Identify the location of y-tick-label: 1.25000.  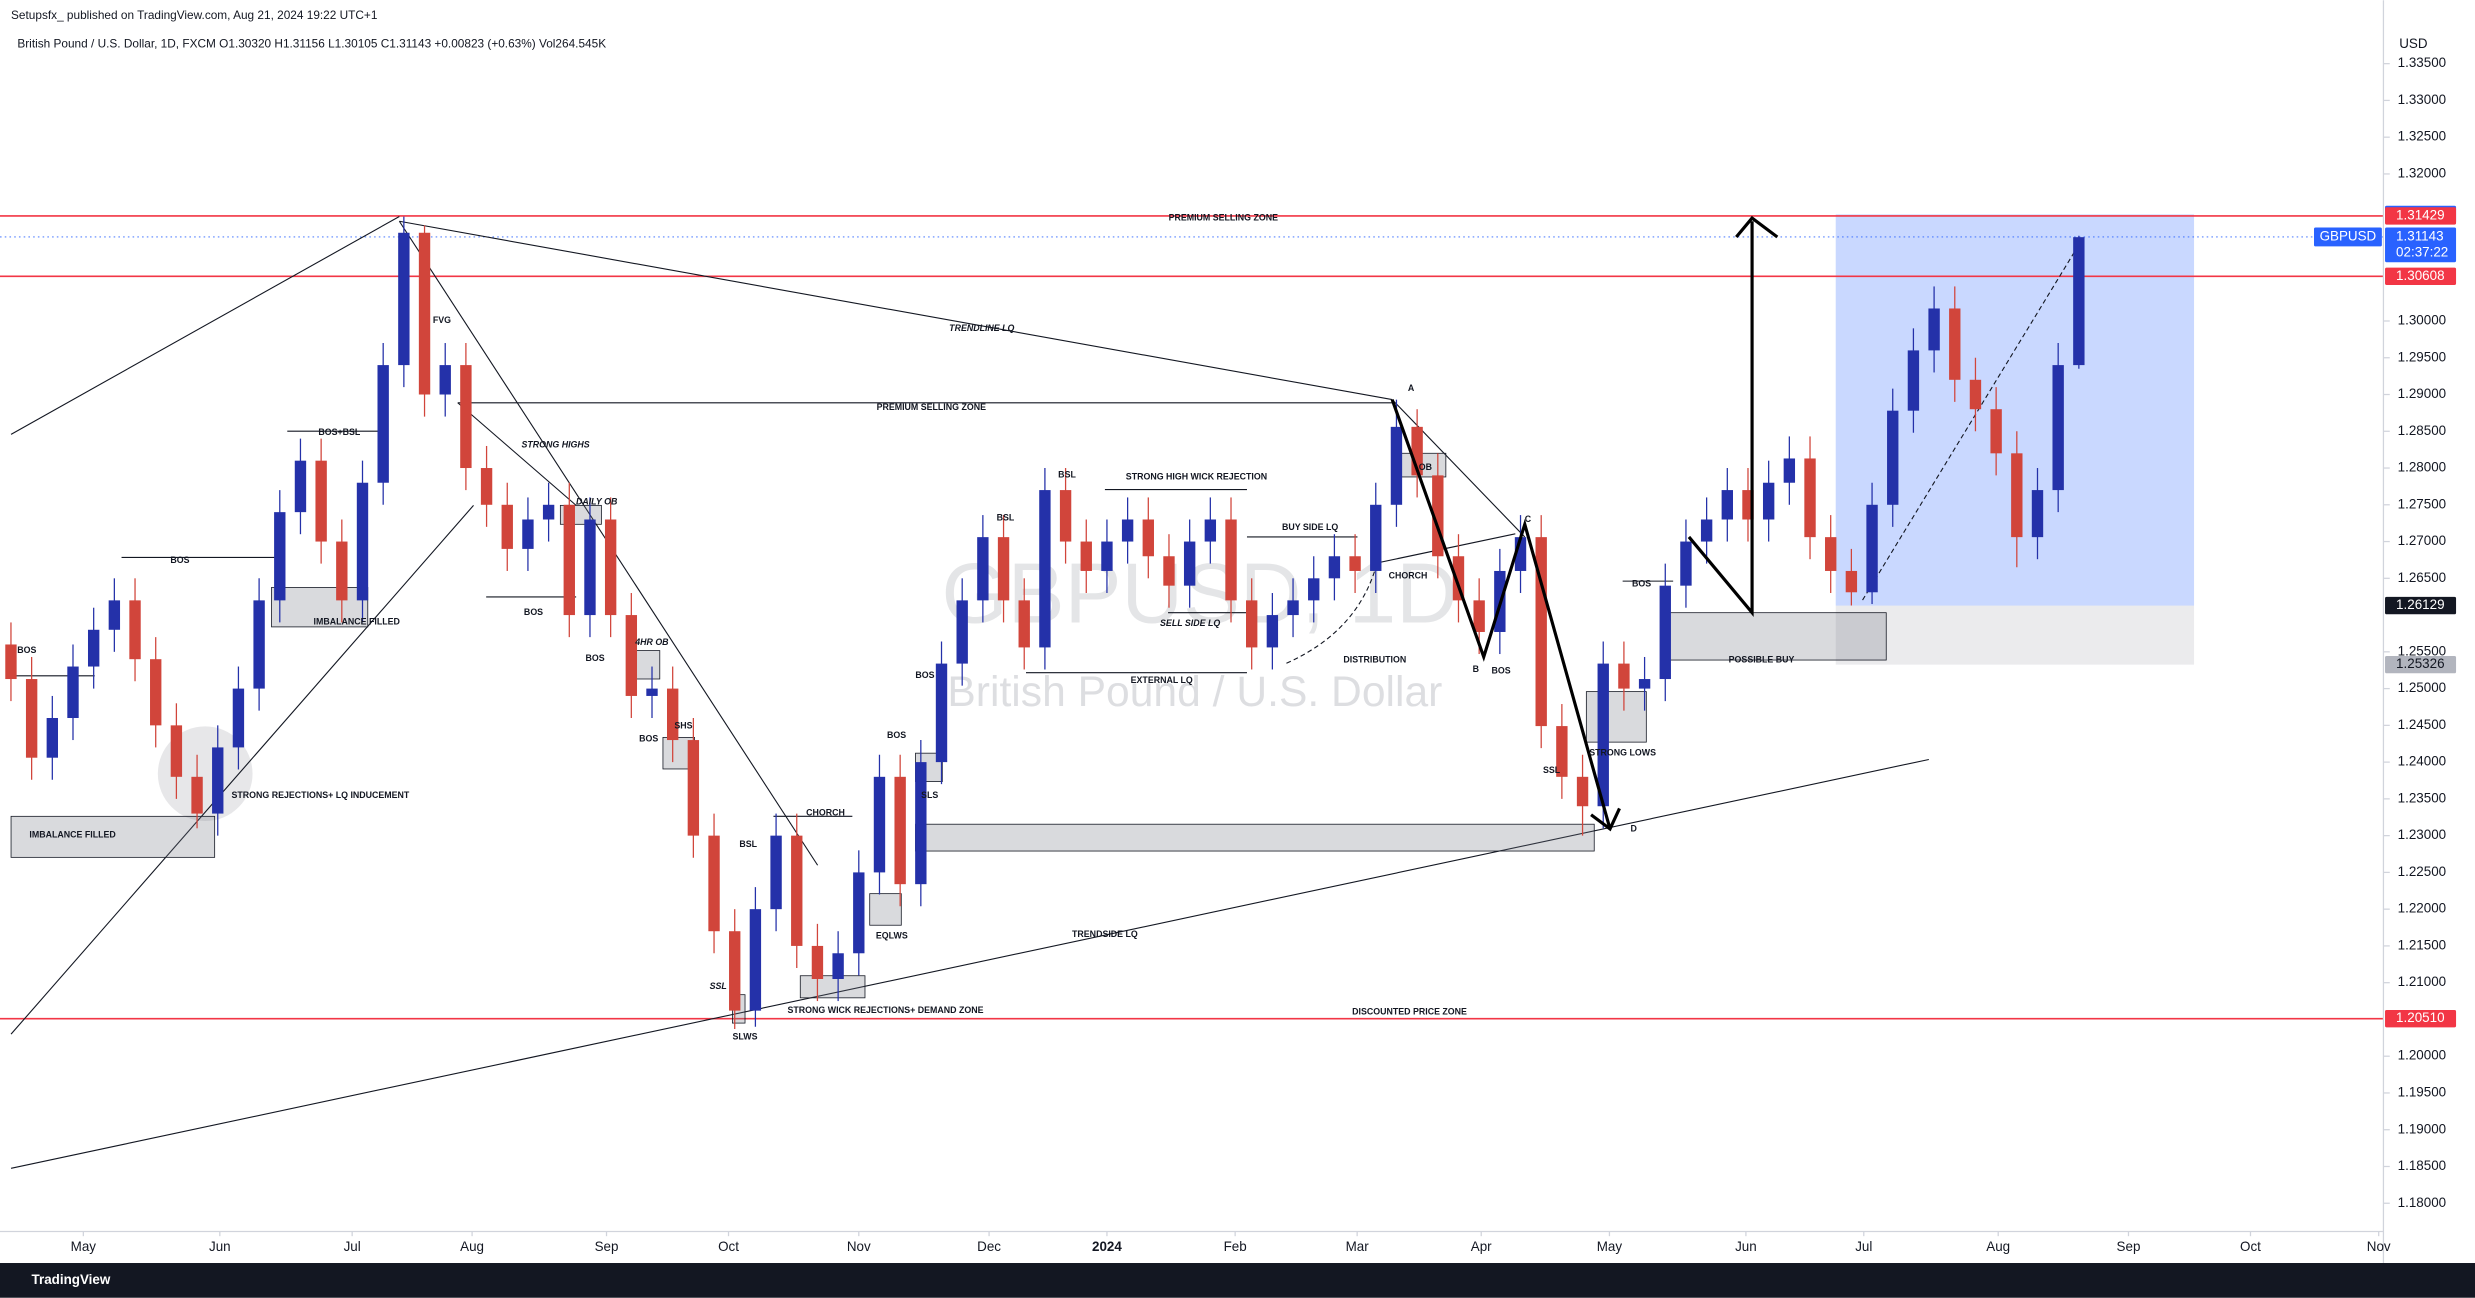
(2422, 687).